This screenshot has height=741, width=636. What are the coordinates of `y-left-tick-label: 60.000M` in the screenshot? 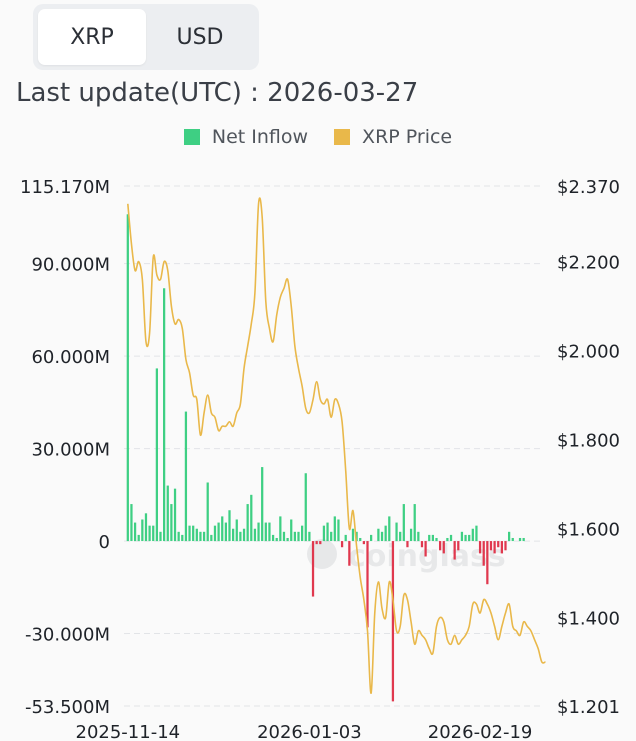 It's located at (70, 357).